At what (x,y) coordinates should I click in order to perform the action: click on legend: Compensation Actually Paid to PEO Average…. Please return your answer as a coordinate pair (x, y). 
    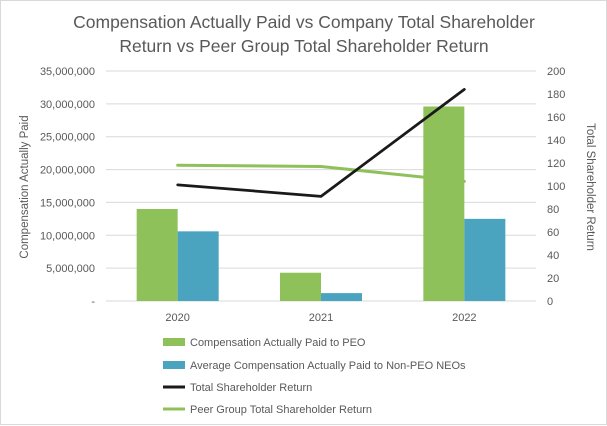
    Looking at the image, I should click on (314, 376).